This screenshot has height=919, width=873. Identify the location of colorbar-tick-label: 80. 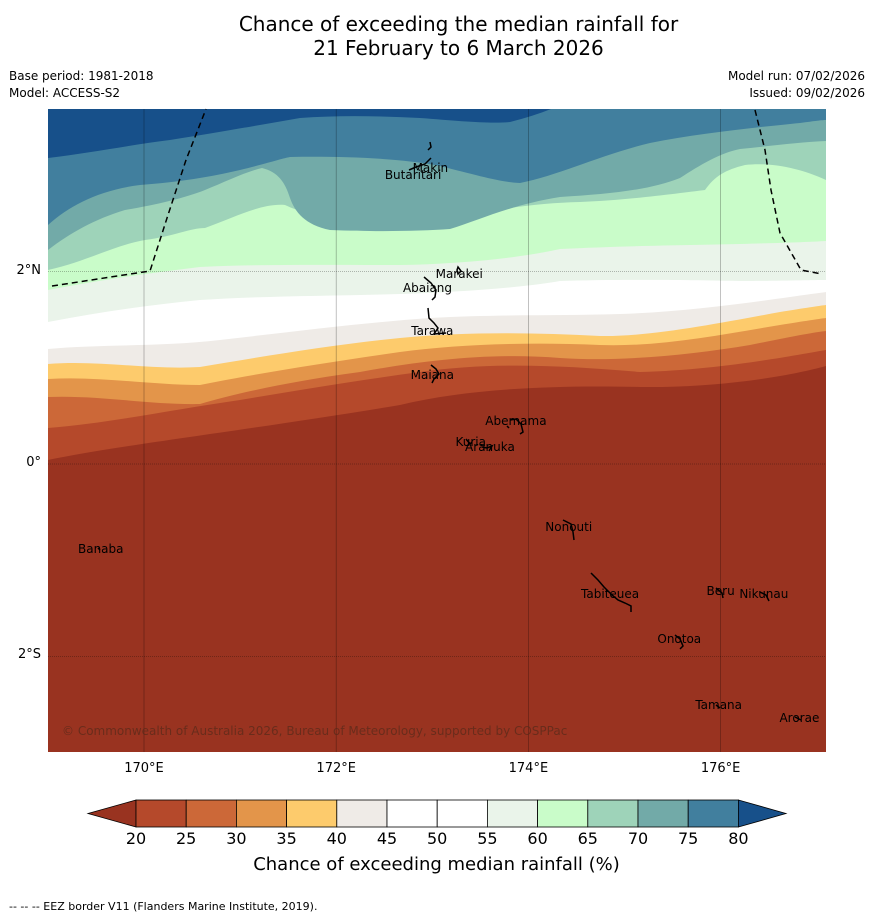
(738, 838).